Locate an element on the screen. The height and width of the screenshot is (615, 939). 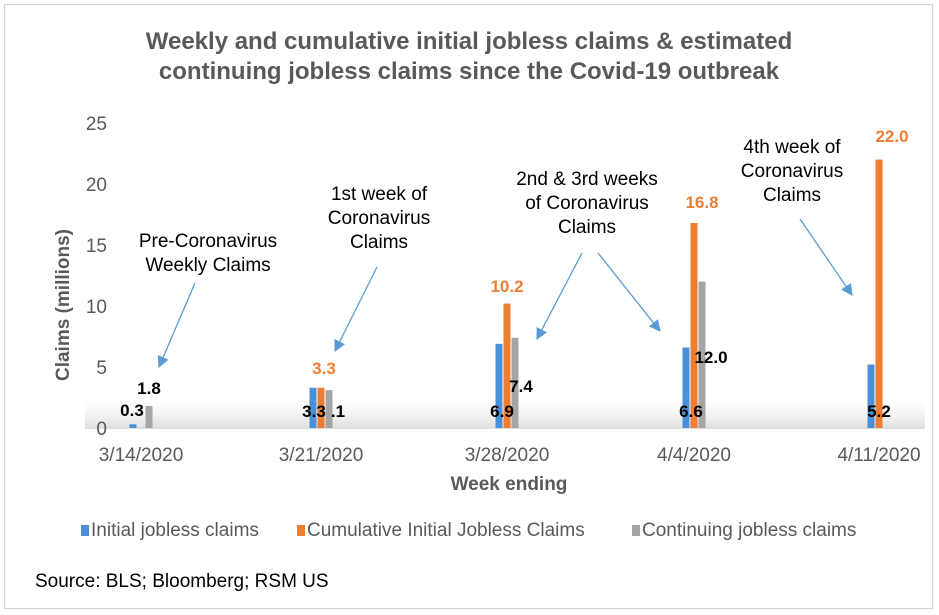
x-tick-label: 3/28/2020 is located at coordinates (507, 455).